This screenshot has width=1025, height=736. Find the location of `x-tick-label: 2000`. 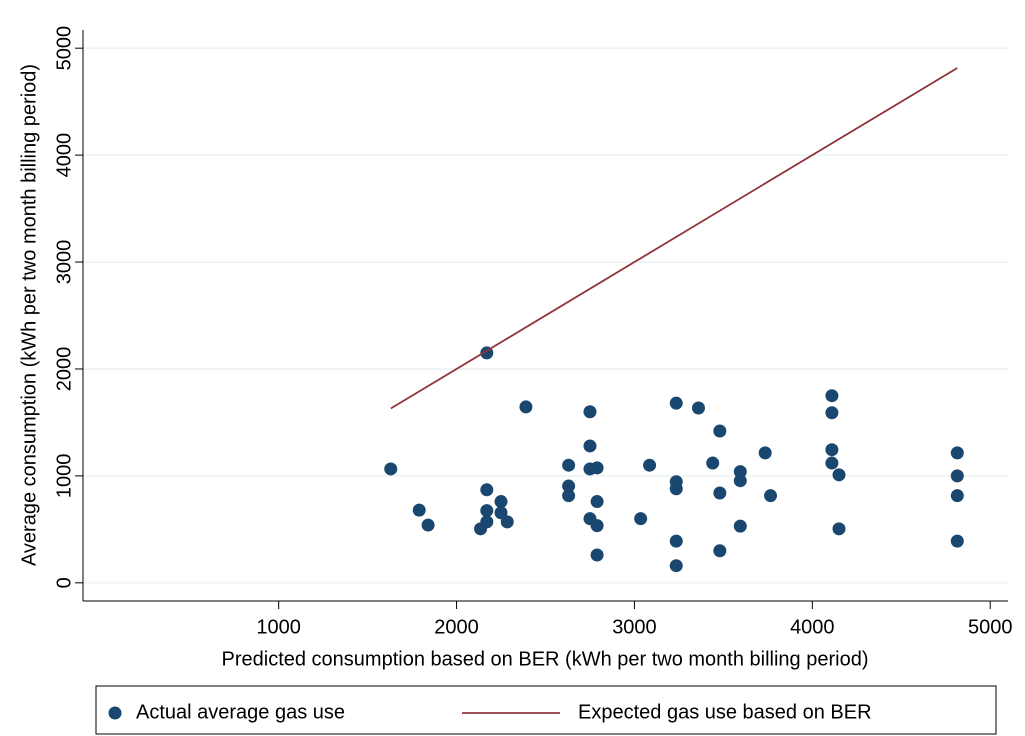

x-tick-label: 2000 is located at coordinates (456, 627).